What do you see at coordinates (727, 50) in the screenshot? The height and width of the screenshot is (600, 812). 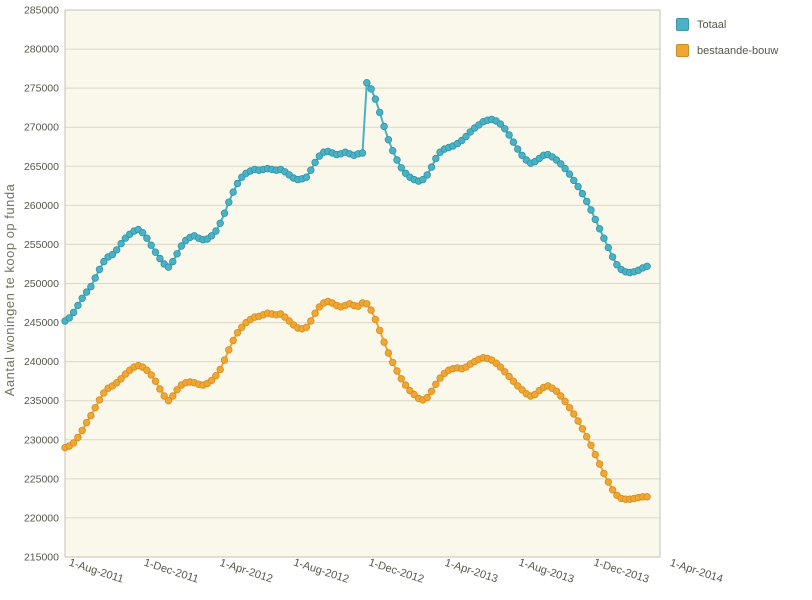 I see `legend-item-bestaande-bouw: bestaande-bouw` at bounding box center [727, 50].